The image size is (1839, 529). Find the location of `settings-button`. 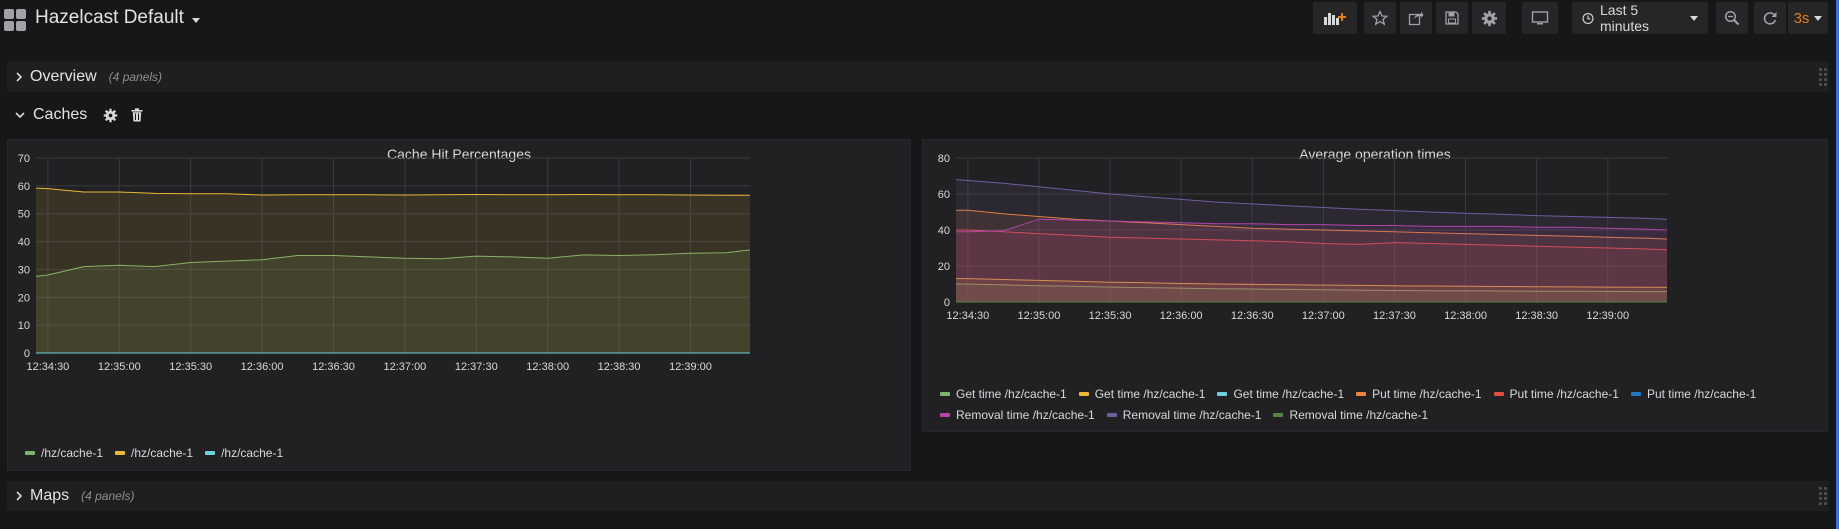

settings-button is located at coordinates (1489, 18).